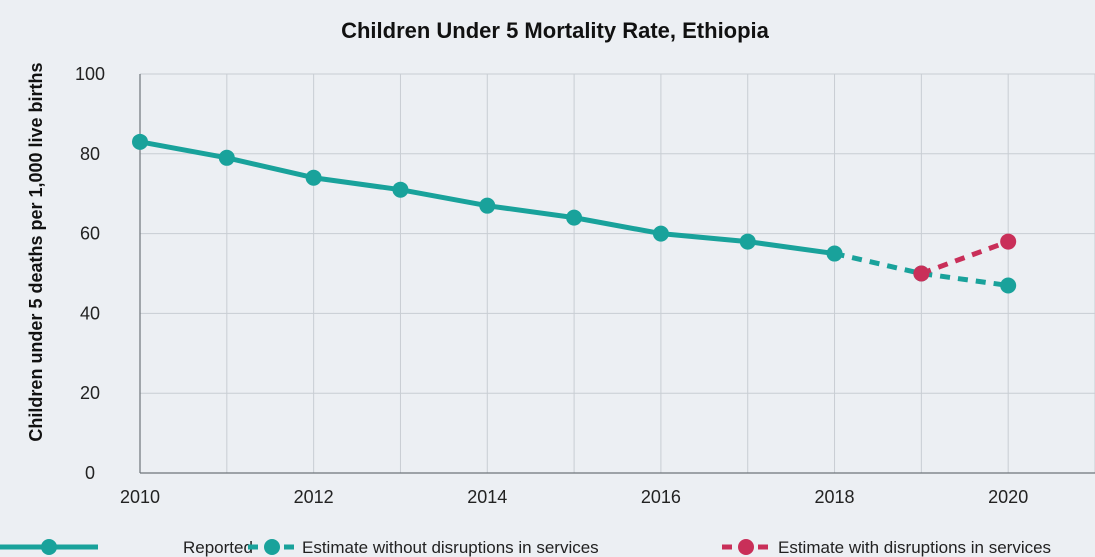 The image size is (1095, 557). I want to click on x-tick-label-2020: 2020, so click(1008, 497).